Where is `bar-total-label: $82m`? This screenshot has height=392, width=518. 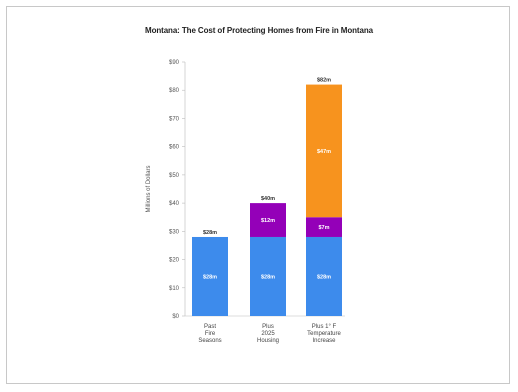 bar-total-label: $82m is located at coordinates (324, 81).